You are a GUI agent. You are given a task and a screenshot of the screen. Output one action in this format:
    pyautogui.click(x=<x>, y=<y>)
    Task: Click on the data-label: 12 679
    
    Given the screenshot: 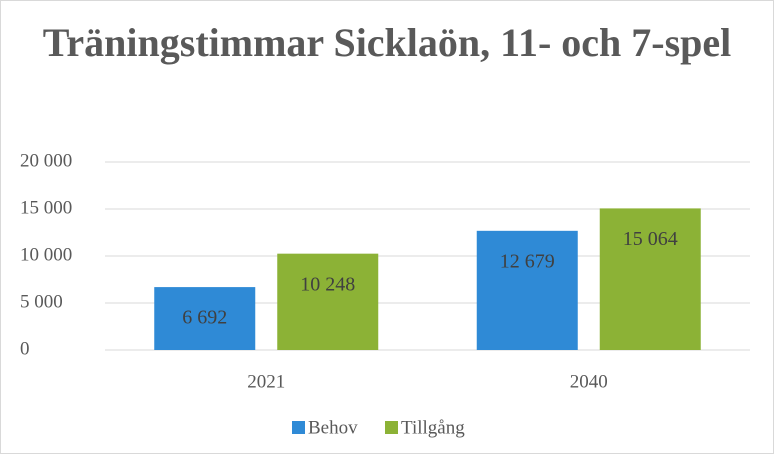 What is the action you would take?
    pyautogui.click(x=527, y=261)
    